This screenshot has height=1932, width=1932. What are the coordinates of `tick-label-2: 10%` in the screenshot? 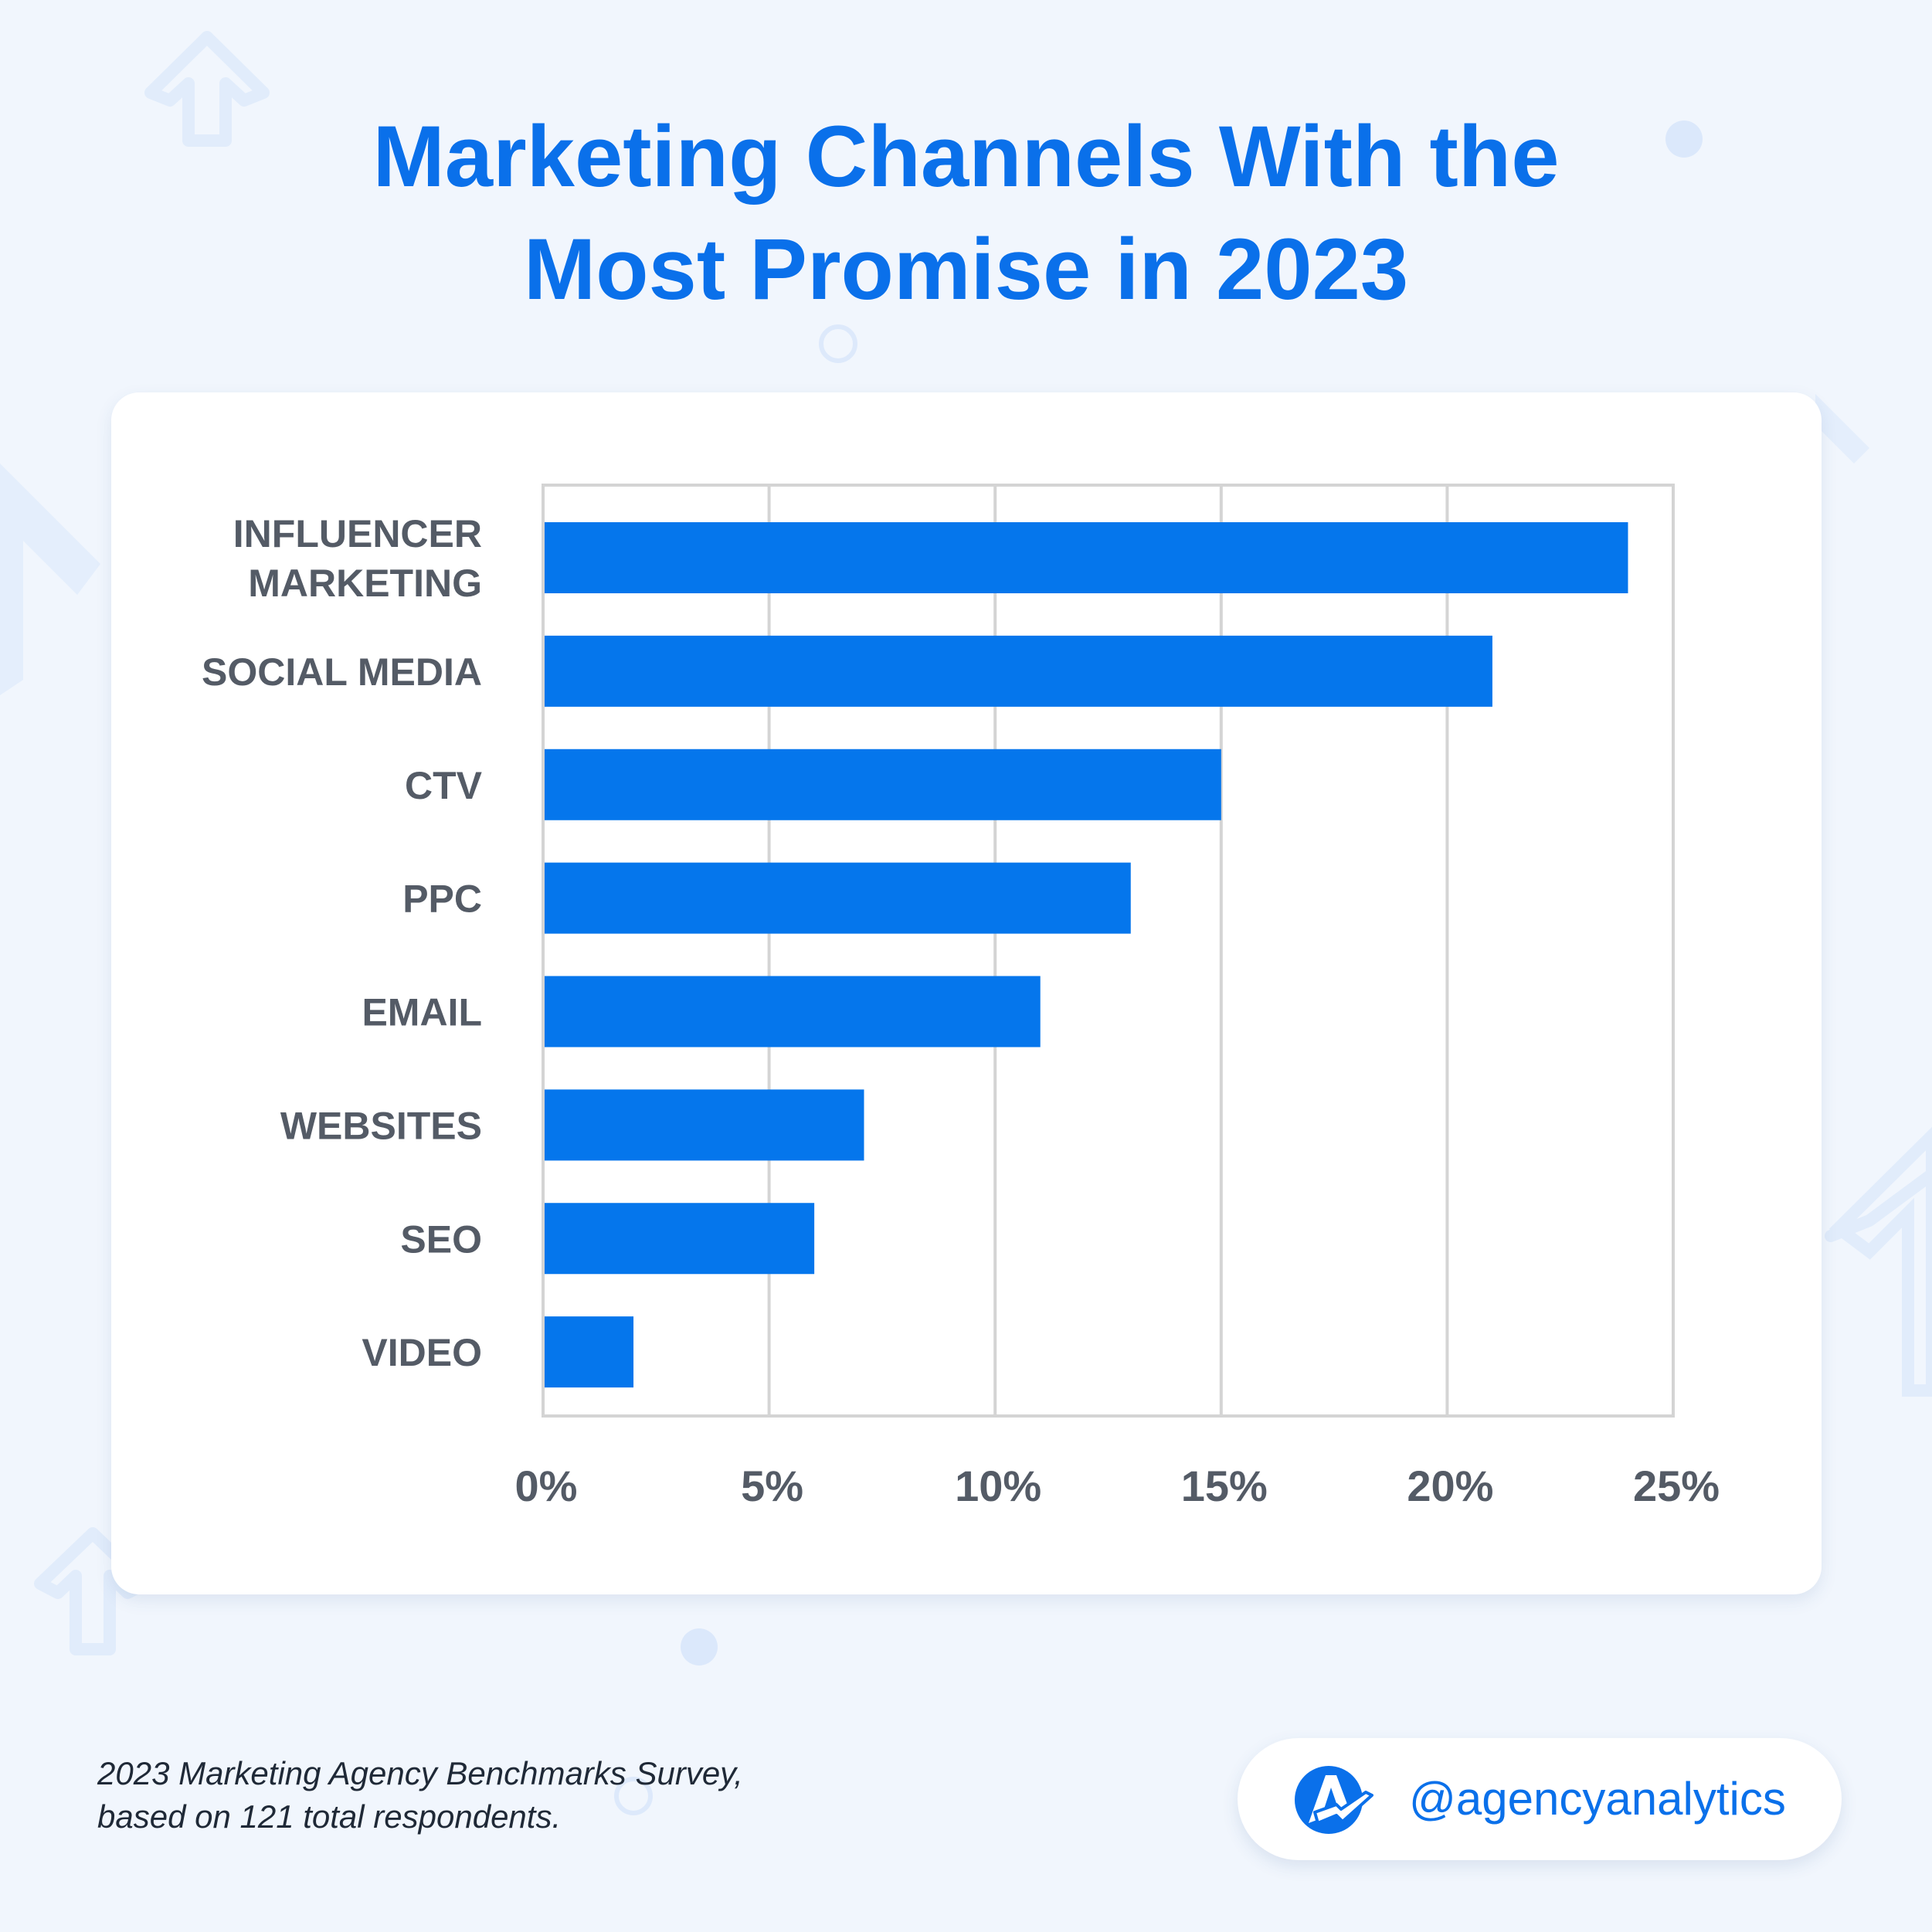 It's located at (998, 1486).